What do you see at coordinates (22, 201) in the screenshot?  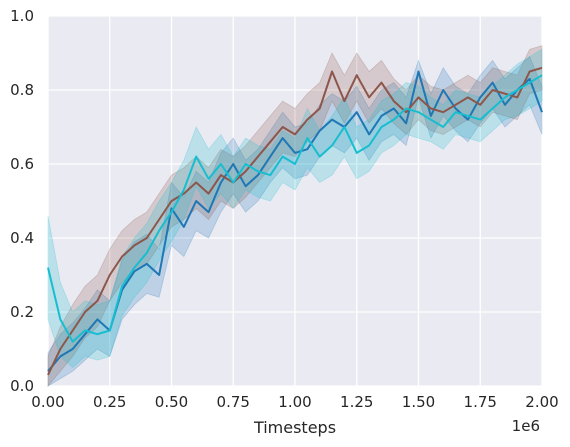 I see `y-tick-labels: 0.0 0.2 0.4 0.6 0.8 1.0` at bounding box center [22, 201].